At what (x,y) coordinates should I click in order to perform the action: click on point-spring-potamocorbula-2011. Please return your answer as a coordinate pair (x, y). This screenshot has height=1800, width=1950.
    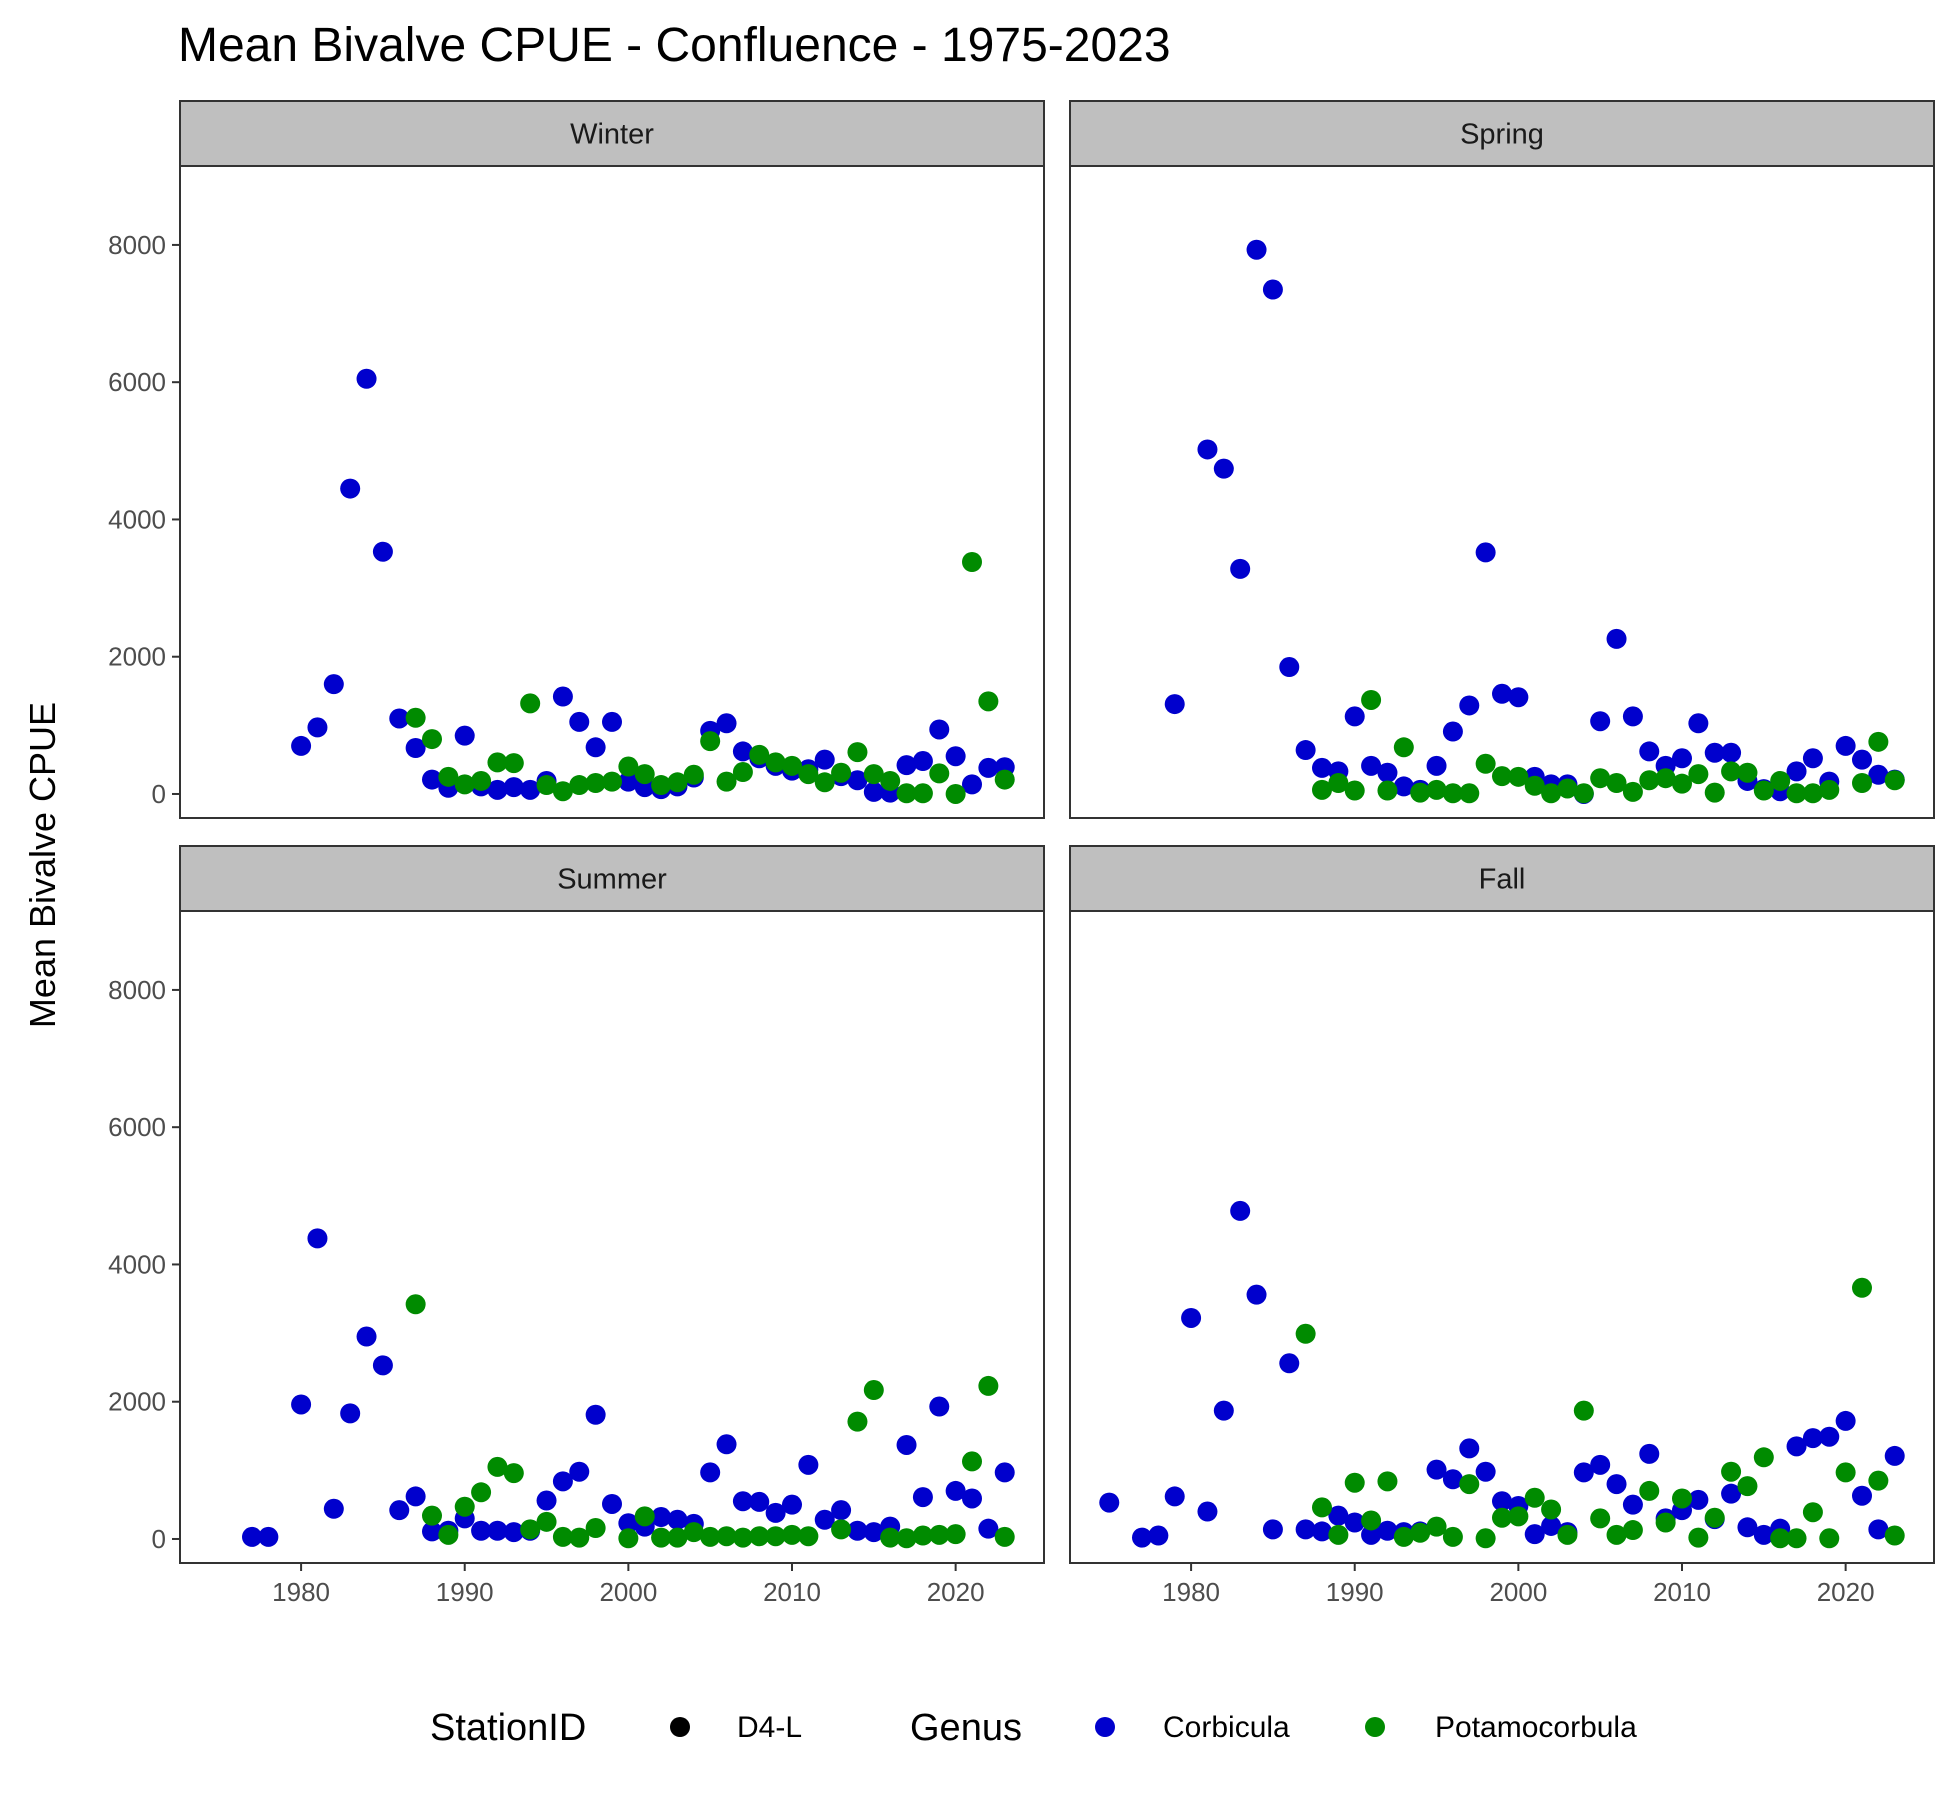
    Looking at the image, I should click on (1698, 774).